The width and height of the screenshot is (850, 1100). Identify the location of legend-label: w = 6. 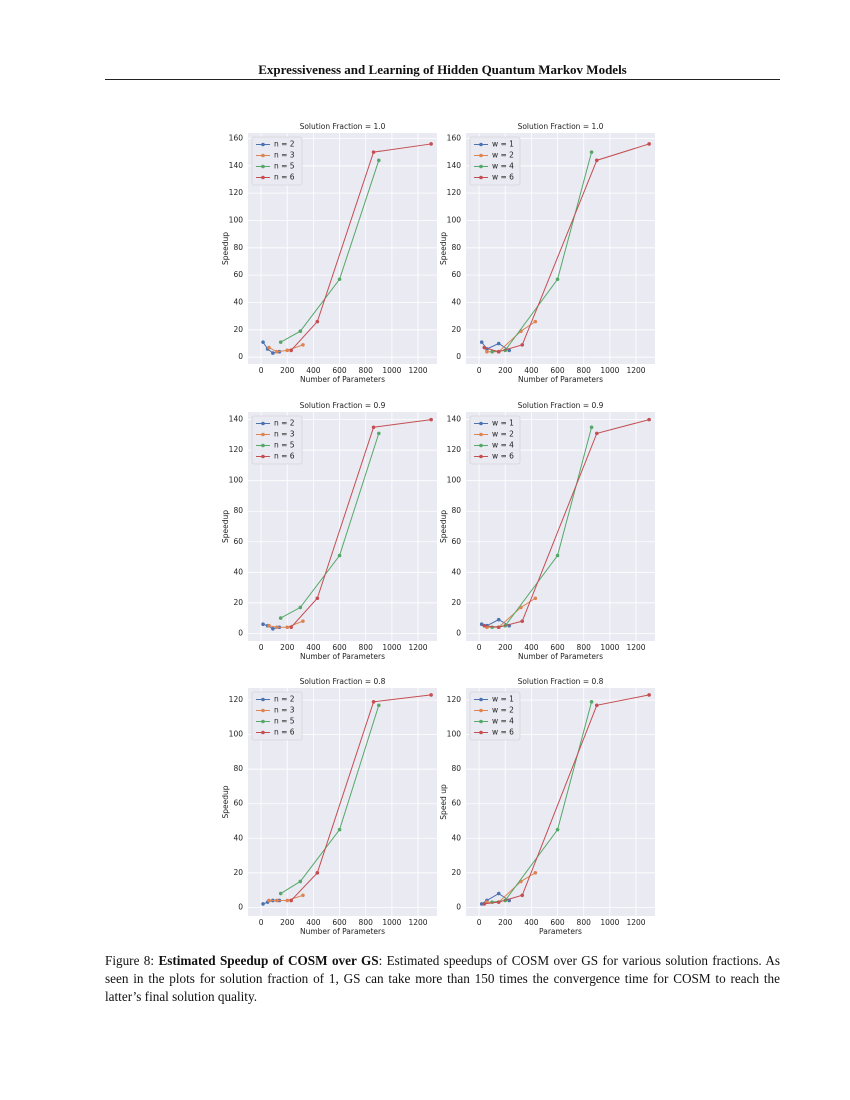
(503, 177).